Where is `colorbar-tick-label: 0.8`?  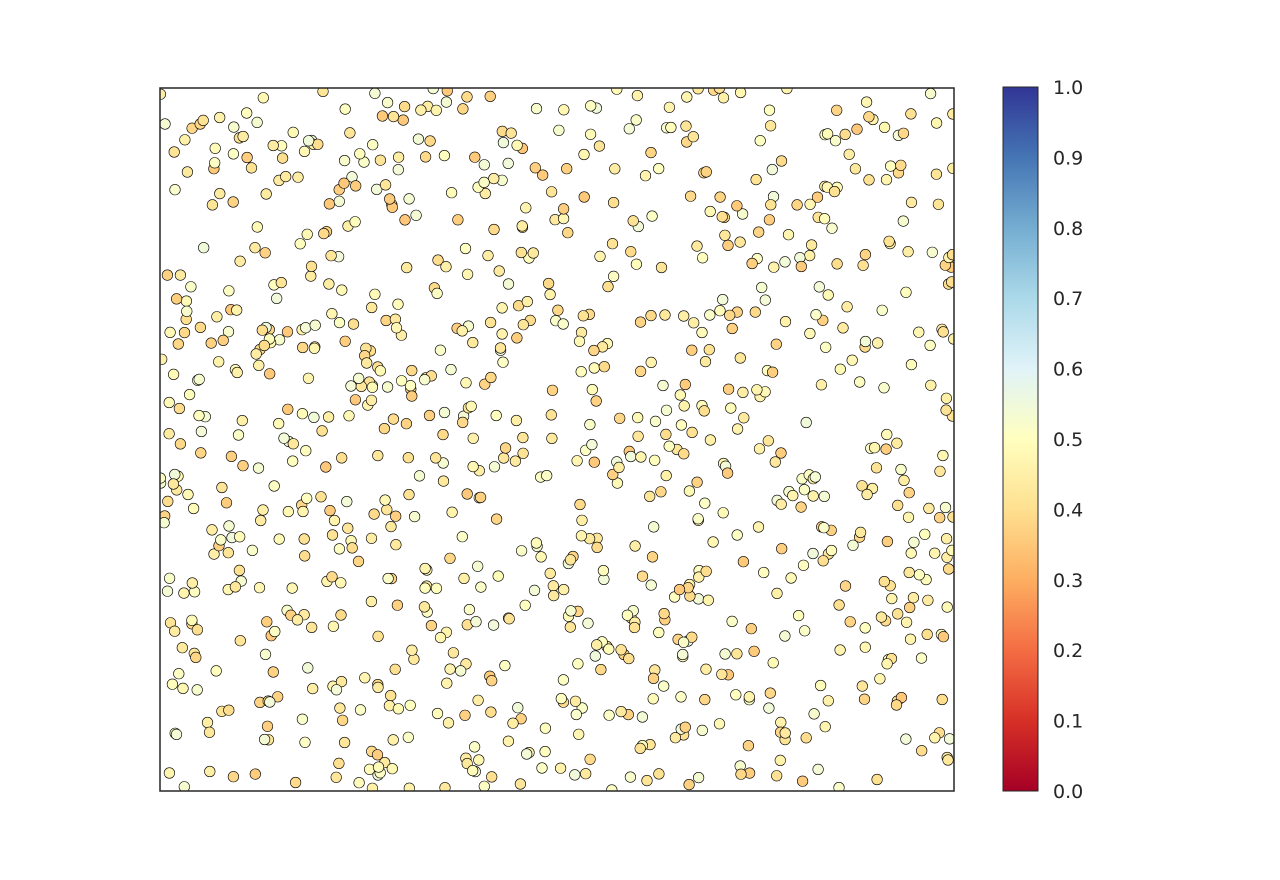
colorbar-tick-label: 0.8 is located at coordinates (1068, 229).